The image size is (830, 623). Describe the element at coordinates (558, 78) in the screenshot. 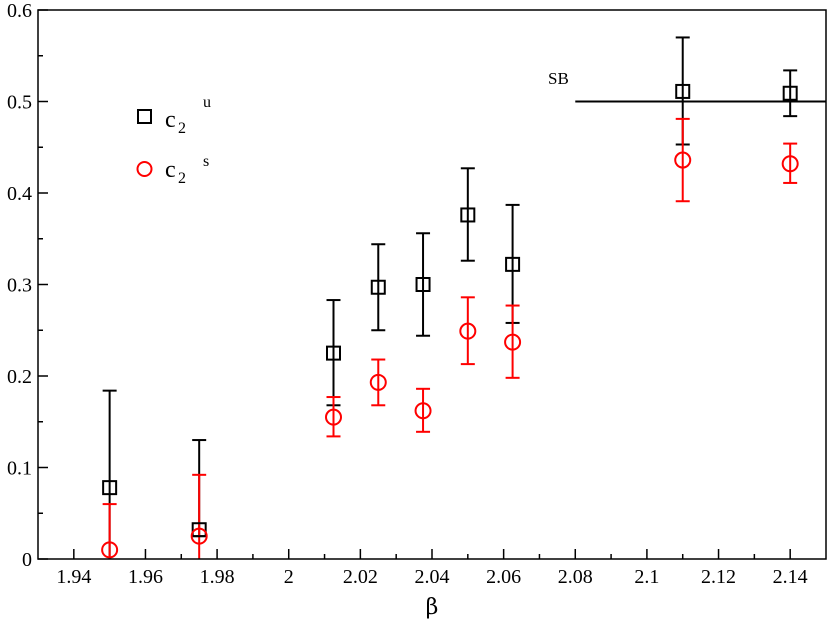

I see `reference-line-label: SB` at that location.